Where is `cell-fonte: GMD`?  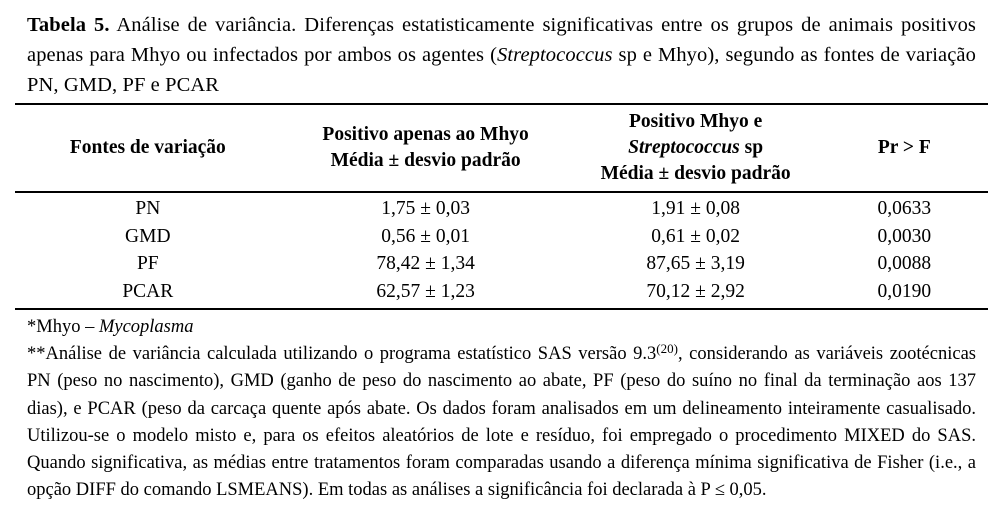 cell-fonte: GMD is located at coordinates (148, 236).